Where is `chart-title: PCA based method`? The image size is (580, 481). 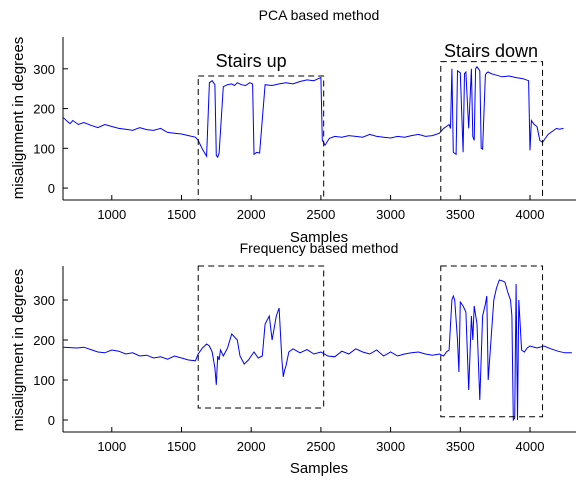
chart-title: PCA based method is located at coordinates (319, 15).